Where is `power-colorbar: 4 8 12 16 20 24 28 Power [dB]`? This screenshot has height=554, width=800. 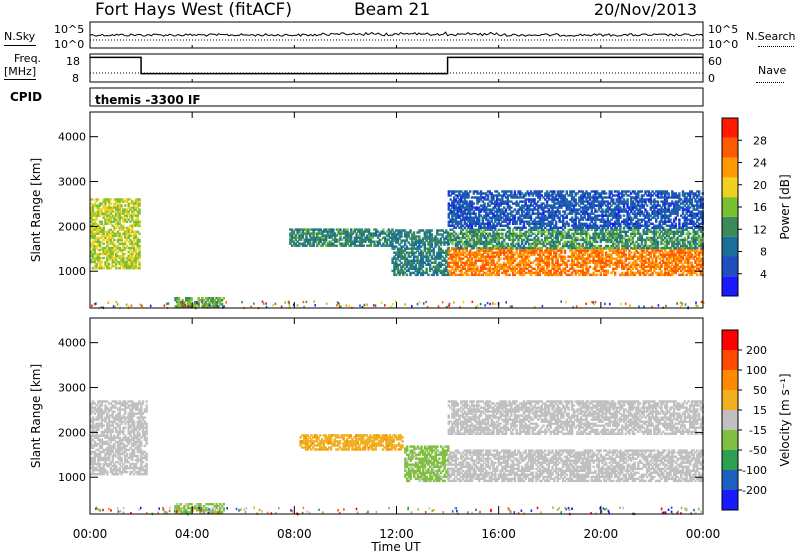
power-colorbar: 4 8 12 16 20 24 28 Power [dB] is located at coordinates (756, 207).